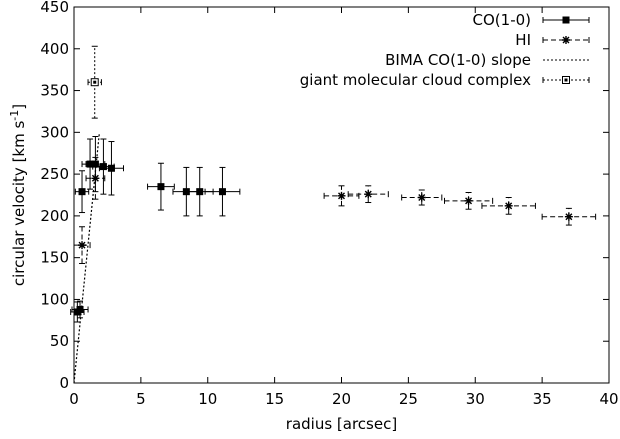 The image size is (620, 439). I want to click on legend-label: HI, so click(523, 40).